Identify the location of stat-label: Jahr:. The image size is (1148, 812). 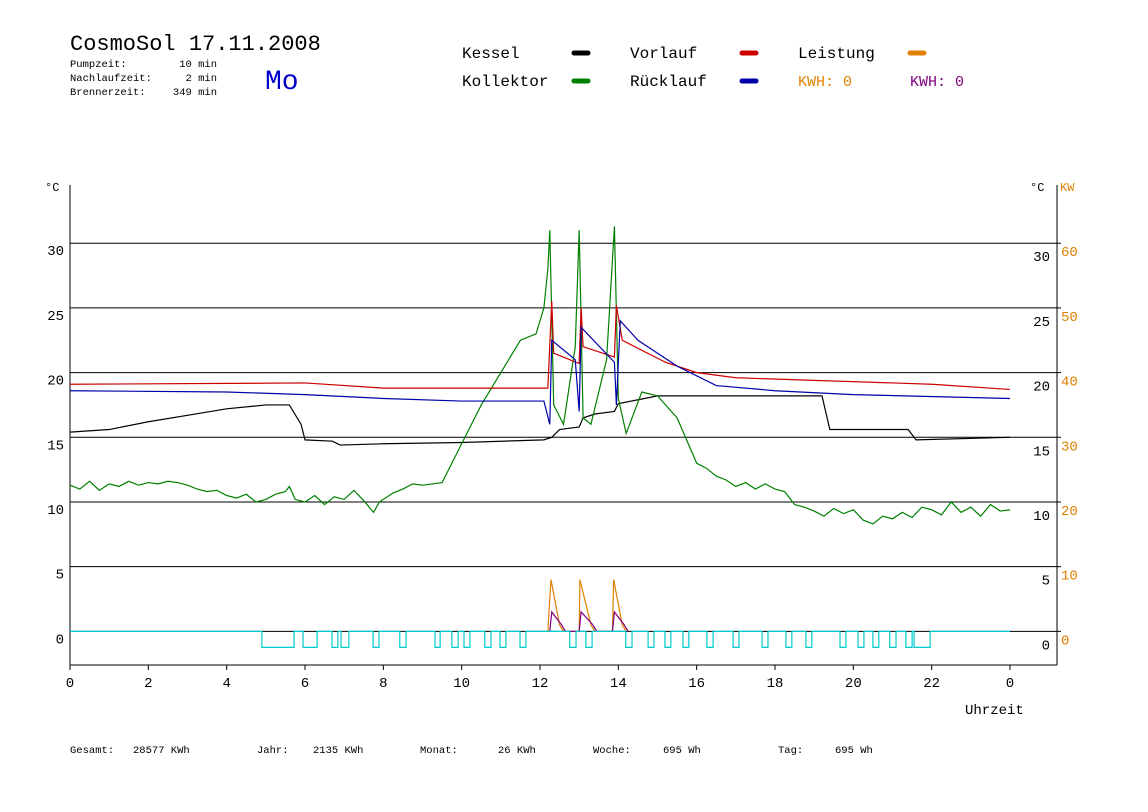
(273, 751).